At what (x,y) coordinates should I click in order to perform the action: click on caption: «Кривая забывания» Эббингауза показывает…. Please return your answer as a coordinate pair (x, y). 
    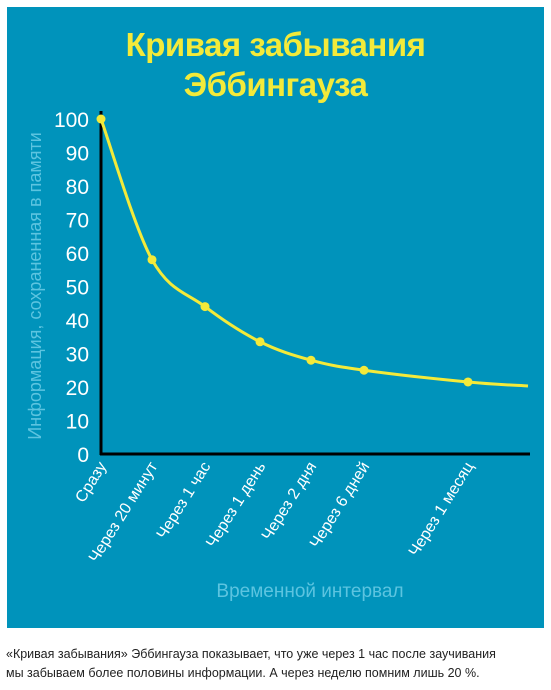
    Looking at the image, I should click on (276, 664).